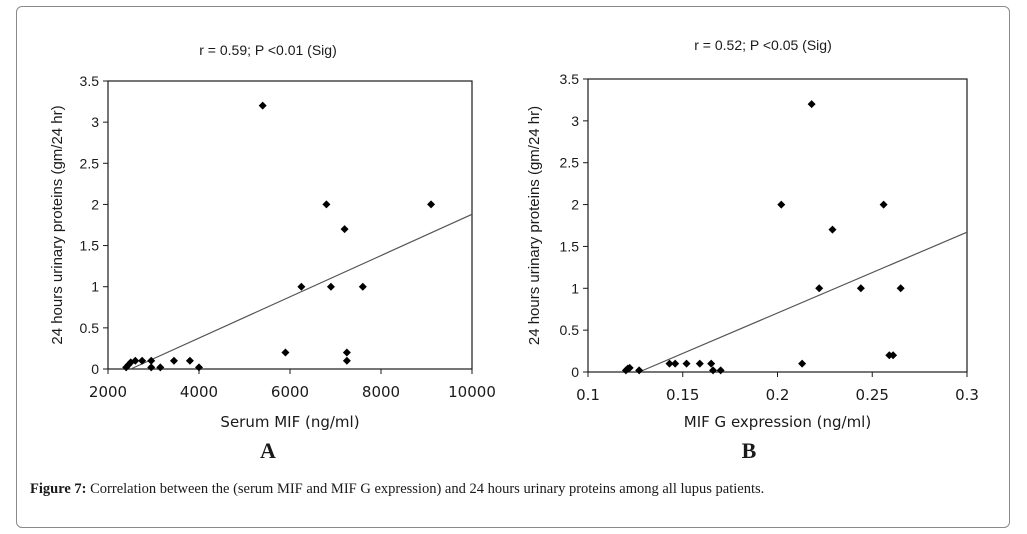 Image resolution: width=1027 pixels, height=534 pixels. What do you see at coordinates (588, 395) in the screenshot?
I see `x-tick-label: 0.1` at bounding box center [588, 395].